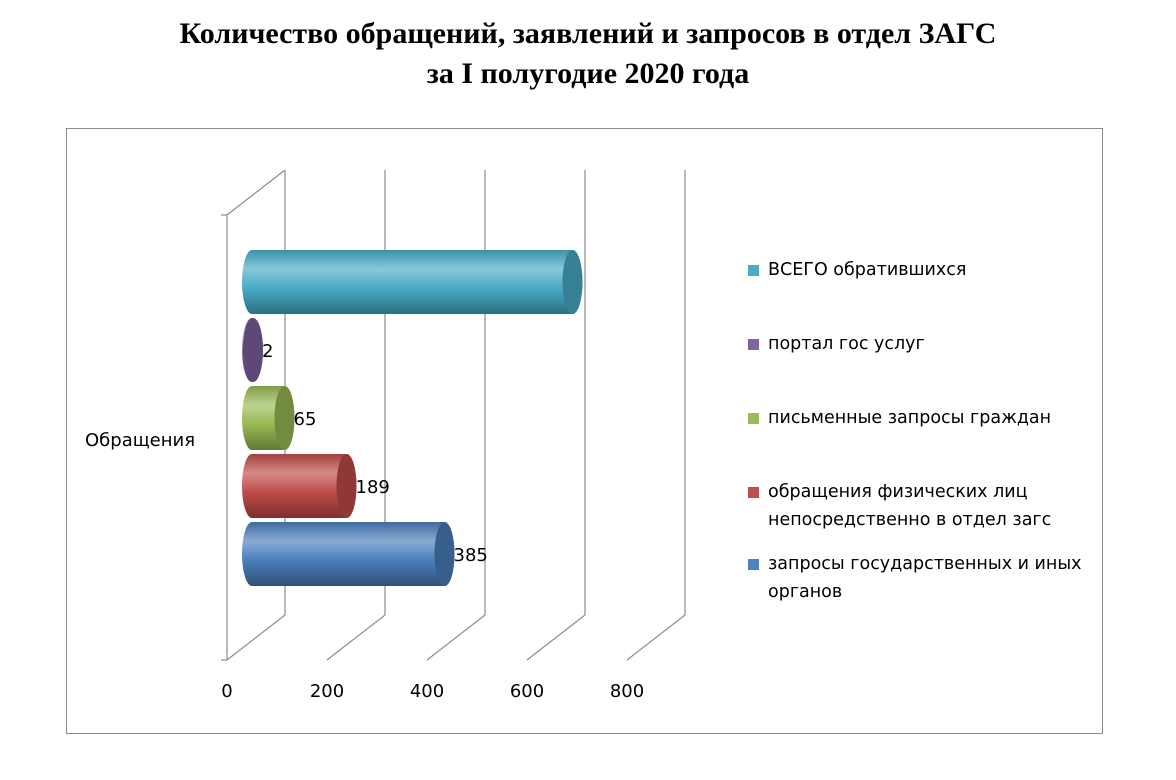 Image resolution: width=1176 pixels, height=780 pixels. I want to click on x-tick-label: 400, so click(427, 691).